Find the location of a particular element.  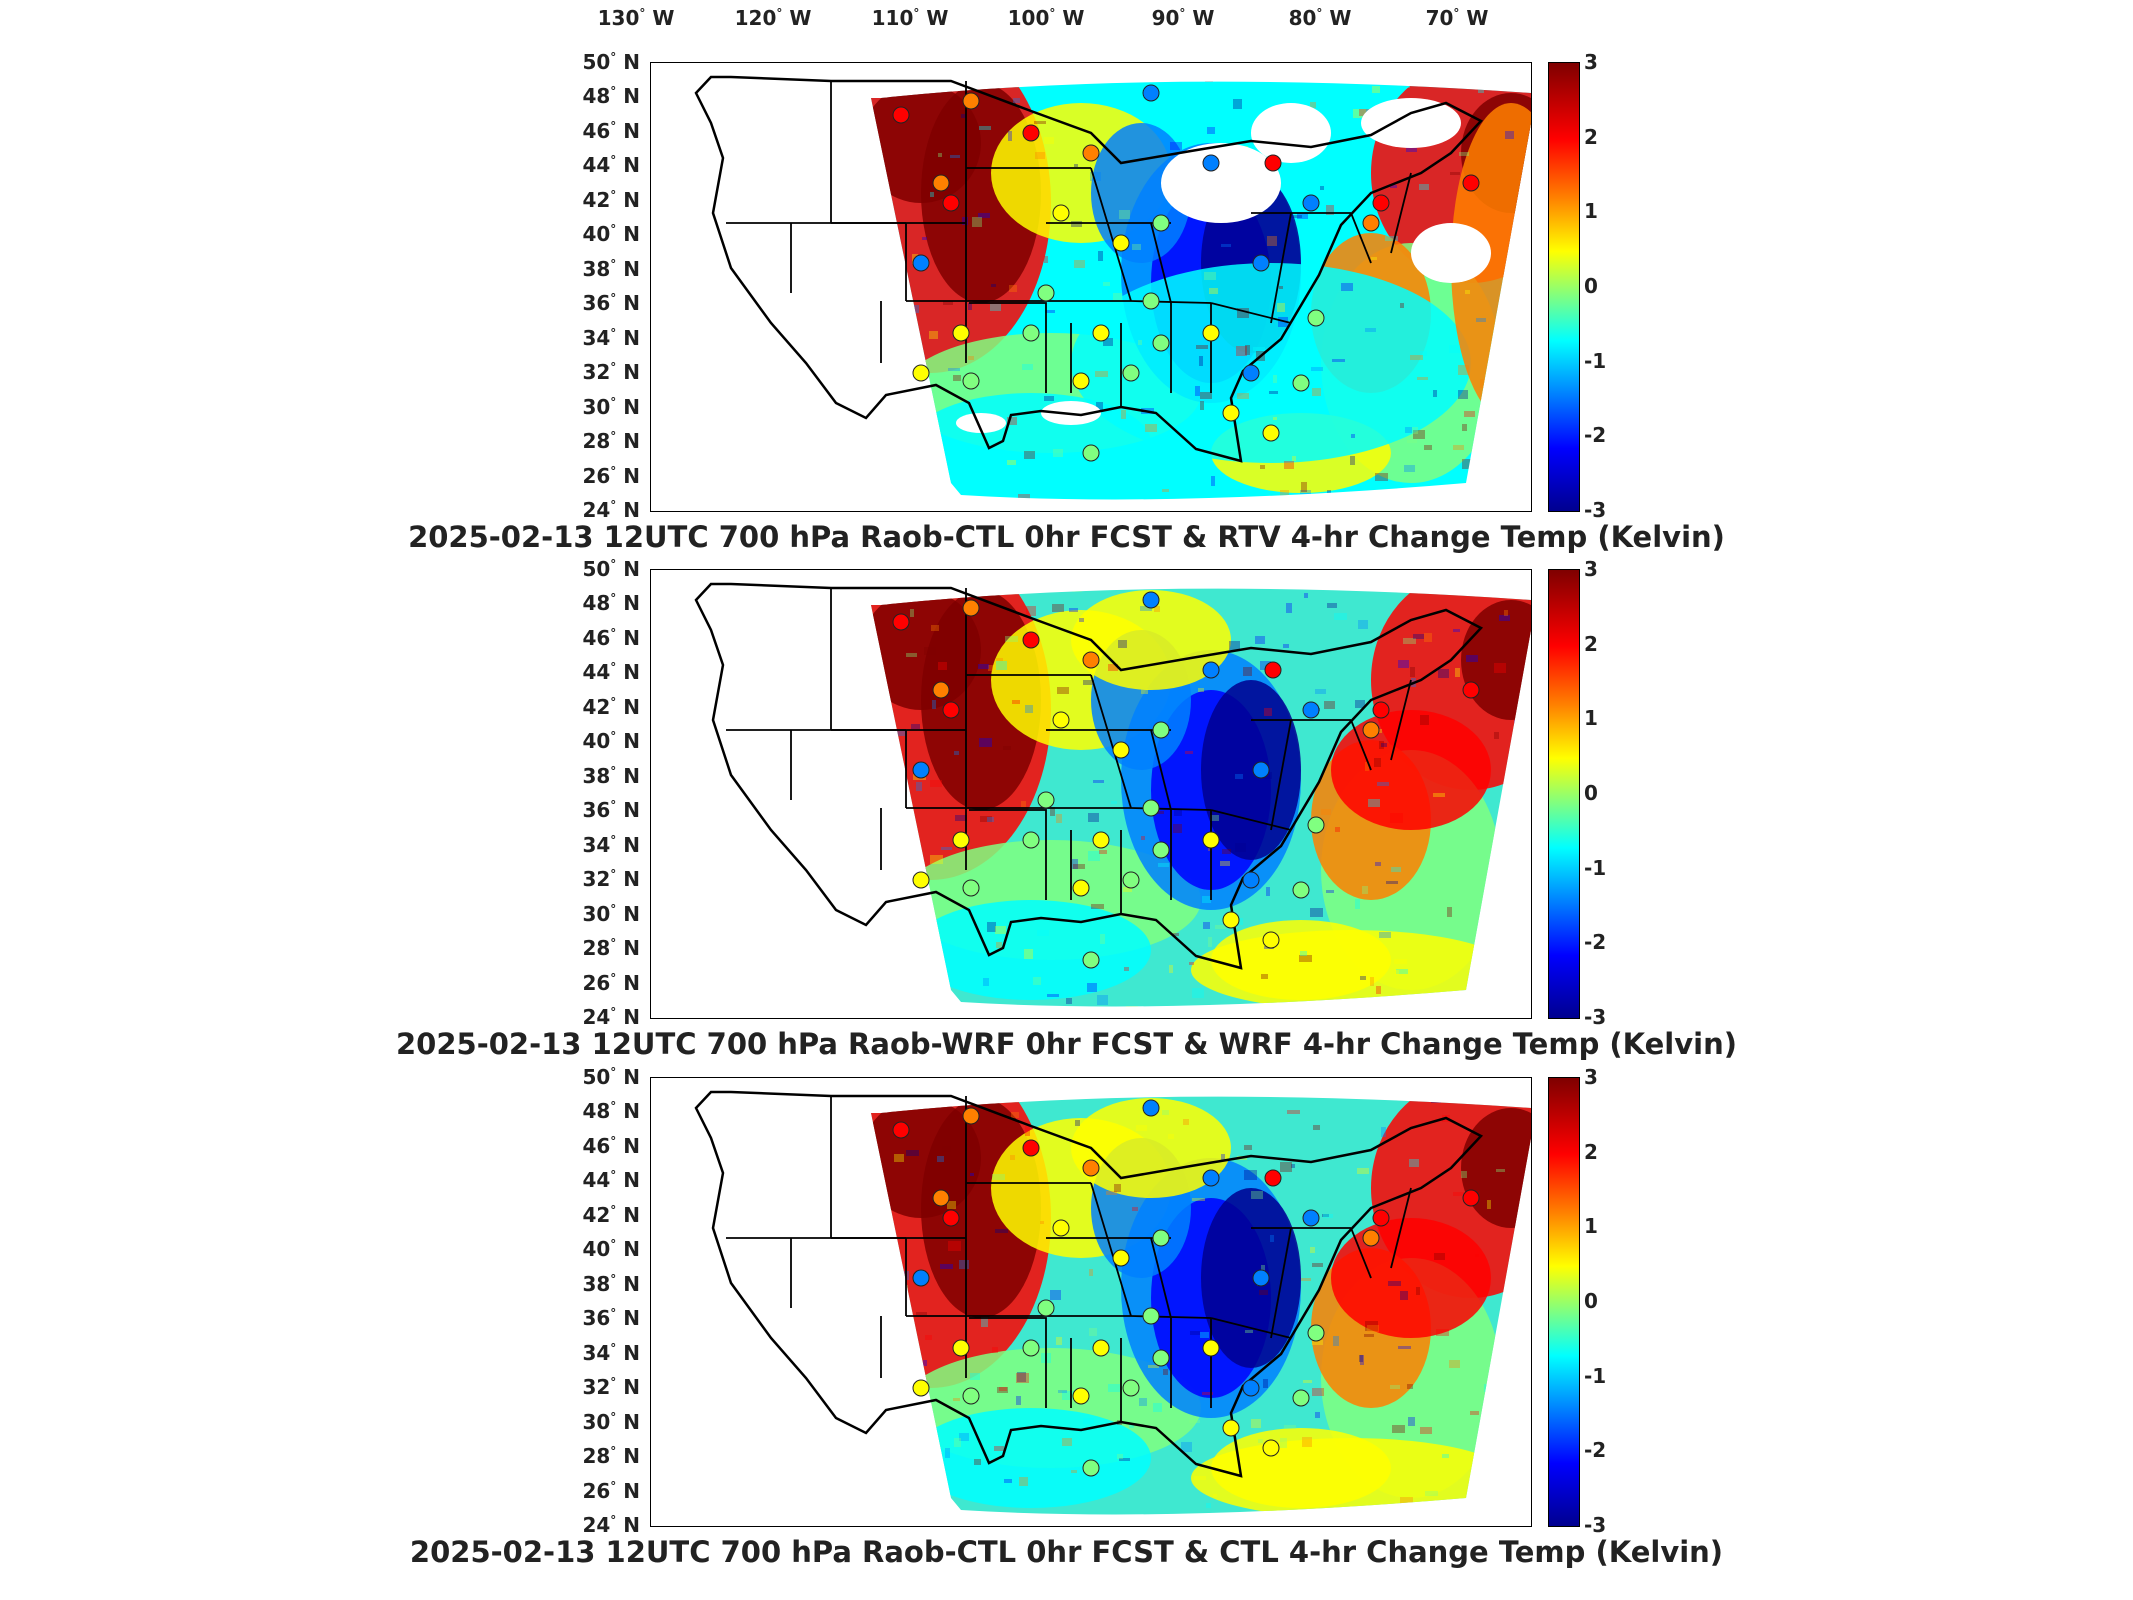

longitude-axis: 130° W 120° W 110° W 100° W 90° W 80° W 70° W is located at coordinates (1066, 25).